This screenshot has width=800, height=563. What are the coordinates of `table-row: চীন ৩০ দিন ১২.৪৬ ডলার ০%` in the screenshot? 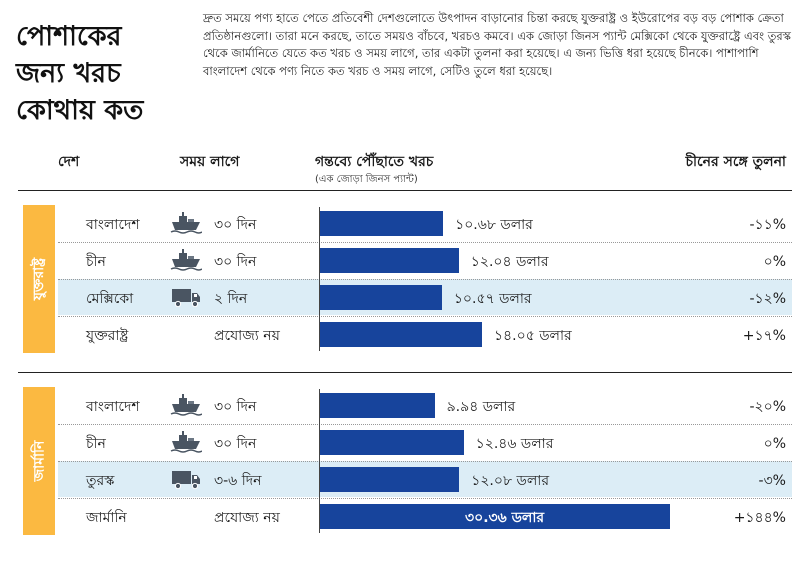 It's located at (425, 442).